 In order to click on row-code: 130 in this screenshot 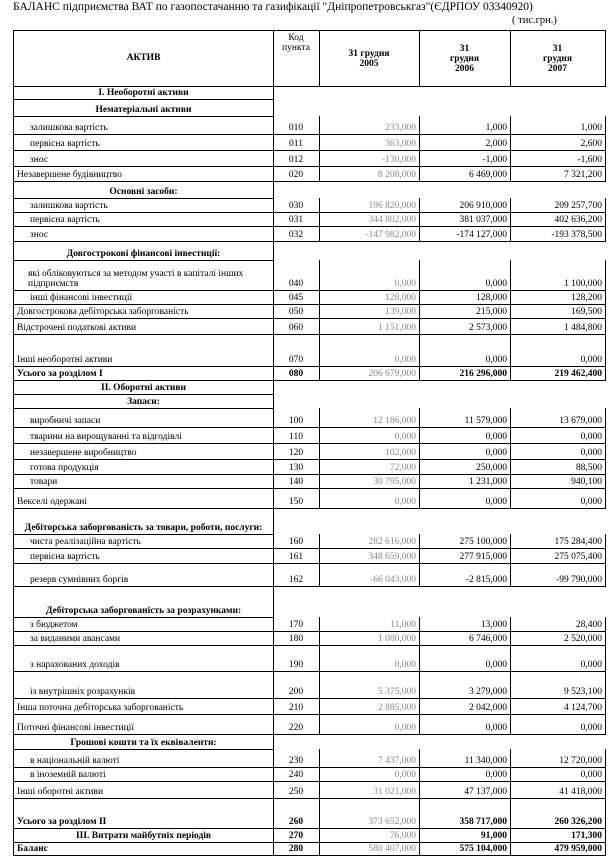, I will do `click(296, 467)`.